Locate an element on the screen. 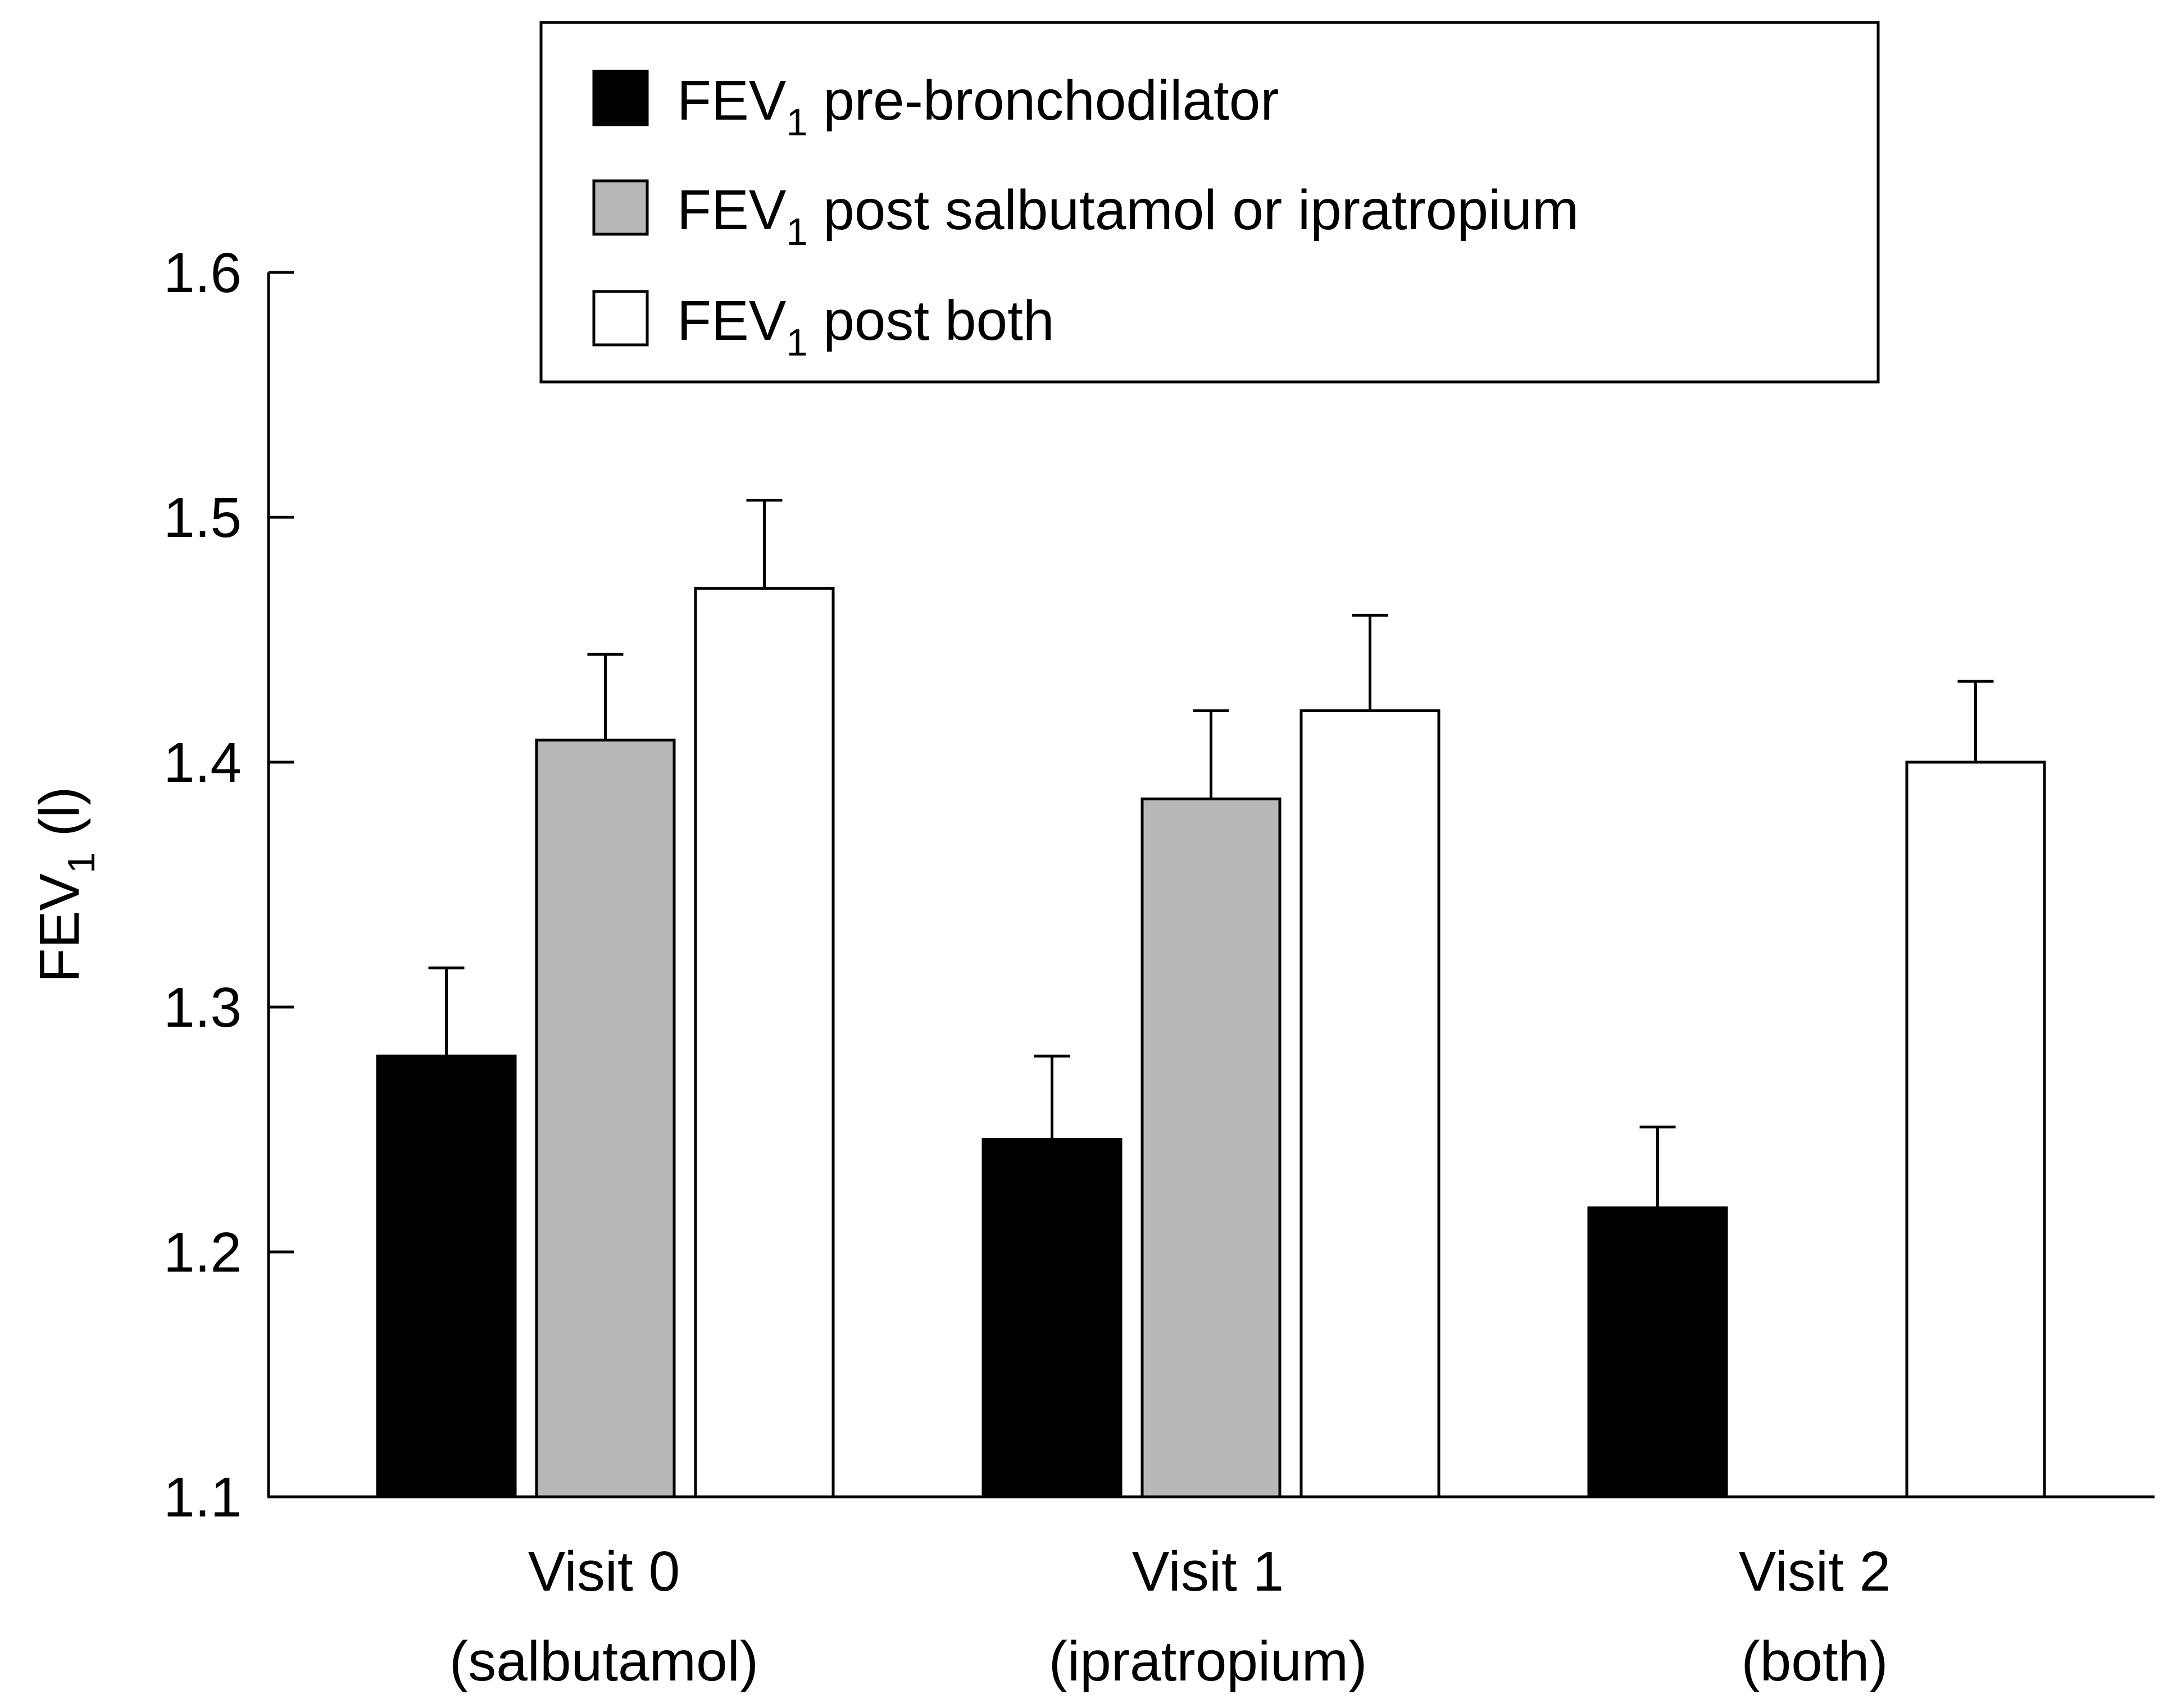  bar-series2-cat1 is located at coordinates (1370, 1104).